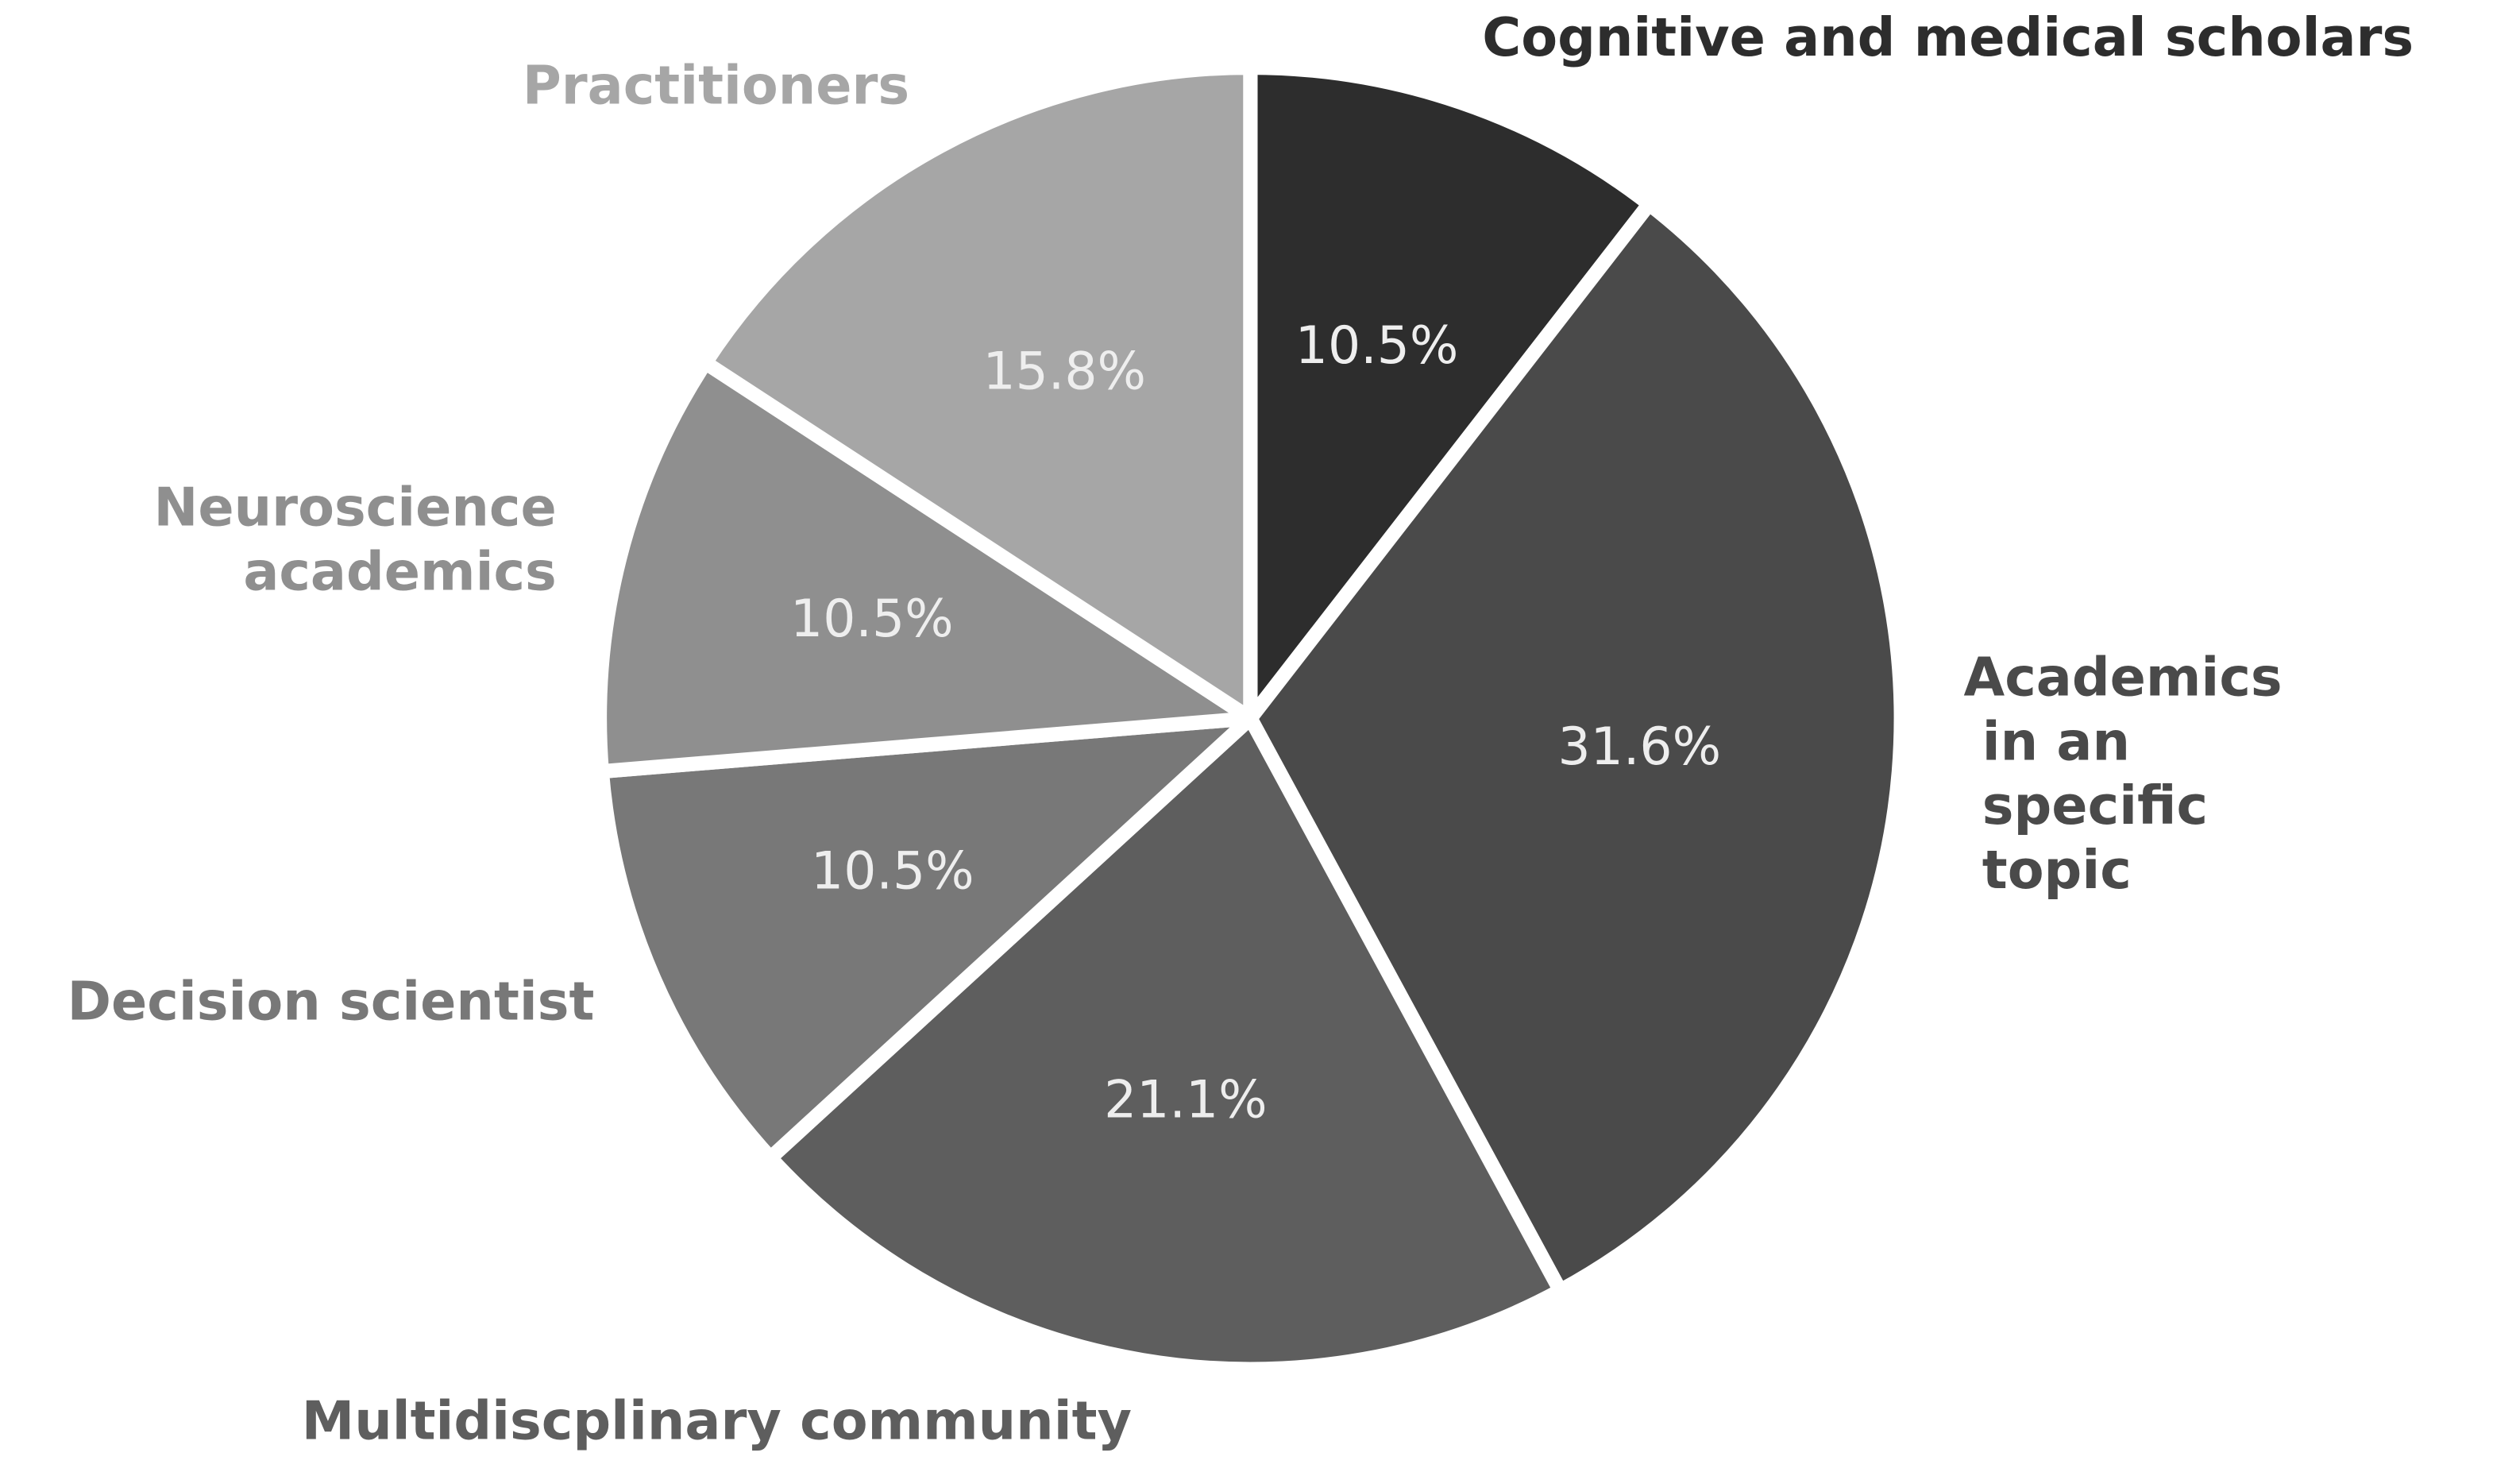  Describe the element at coordinates (717, 1421) in the screenshot. I see `slice-label: Multidiscplinary community` at that location.